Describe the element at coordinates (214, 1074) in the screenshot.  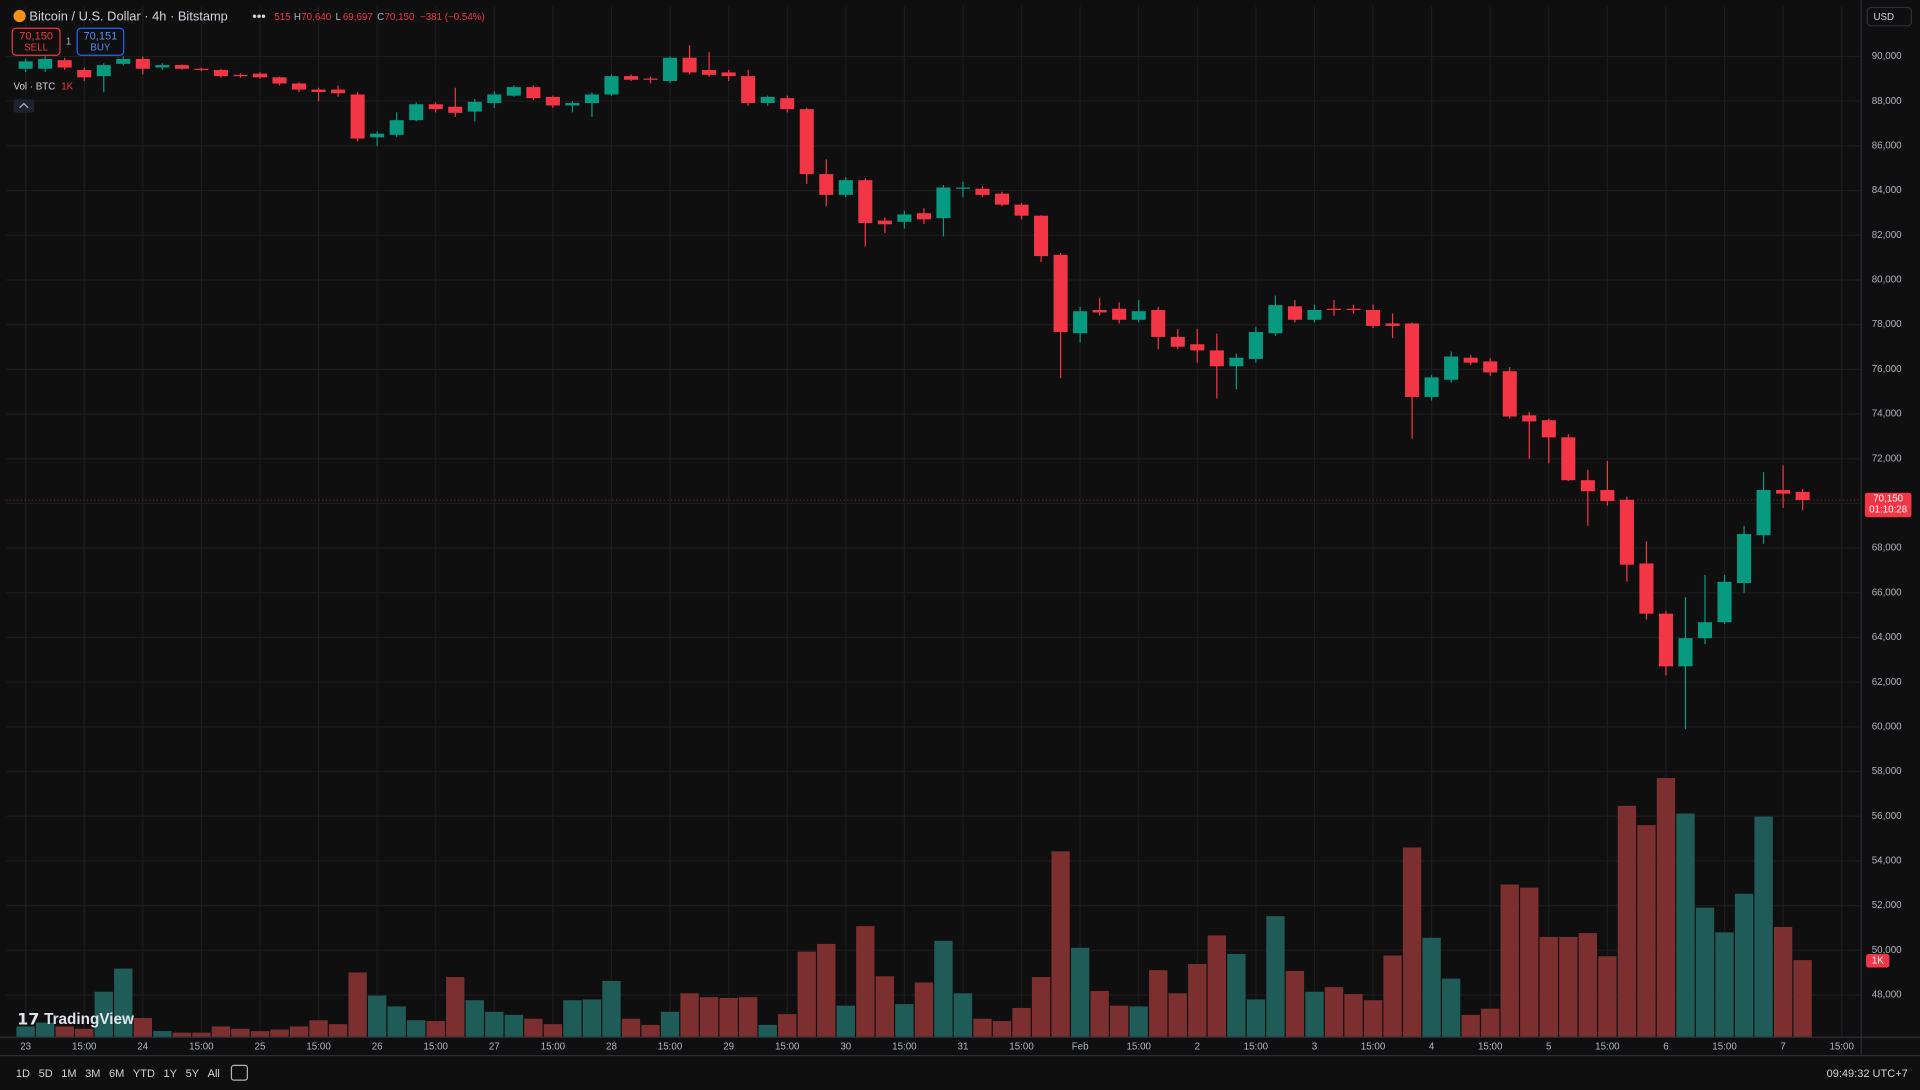
I see `timeframe-button: All` at that location.